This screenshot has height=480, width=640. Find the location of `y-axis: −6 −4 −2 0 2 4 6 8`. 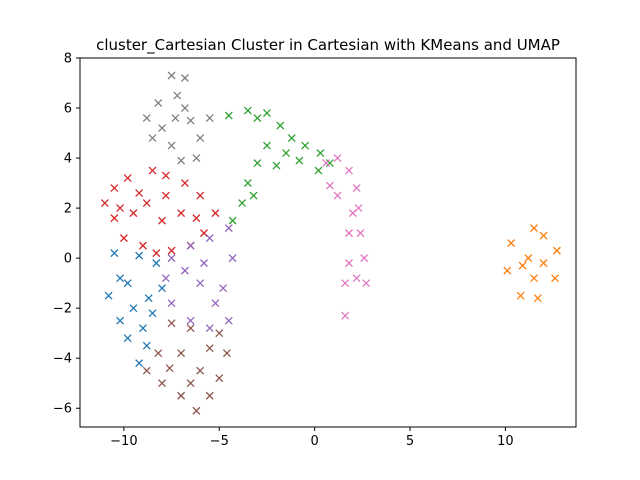

y-axis: −6 −4 −2 0 2 4 6 8 is located at coordinates (66, 234).